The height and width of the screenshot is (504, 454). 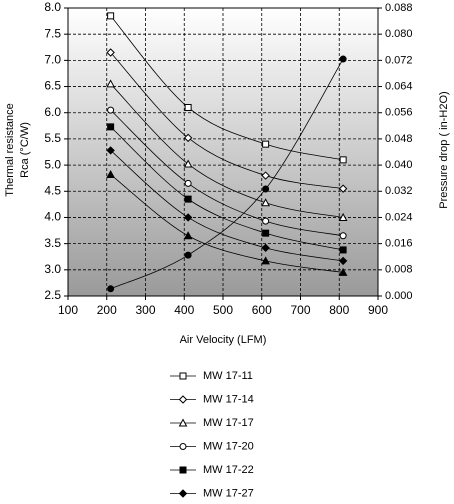 What do you see at coordinates (52, 60) in the screenshot?
I see `y-tick-label: 7.0` at bounding box center [52, 60].